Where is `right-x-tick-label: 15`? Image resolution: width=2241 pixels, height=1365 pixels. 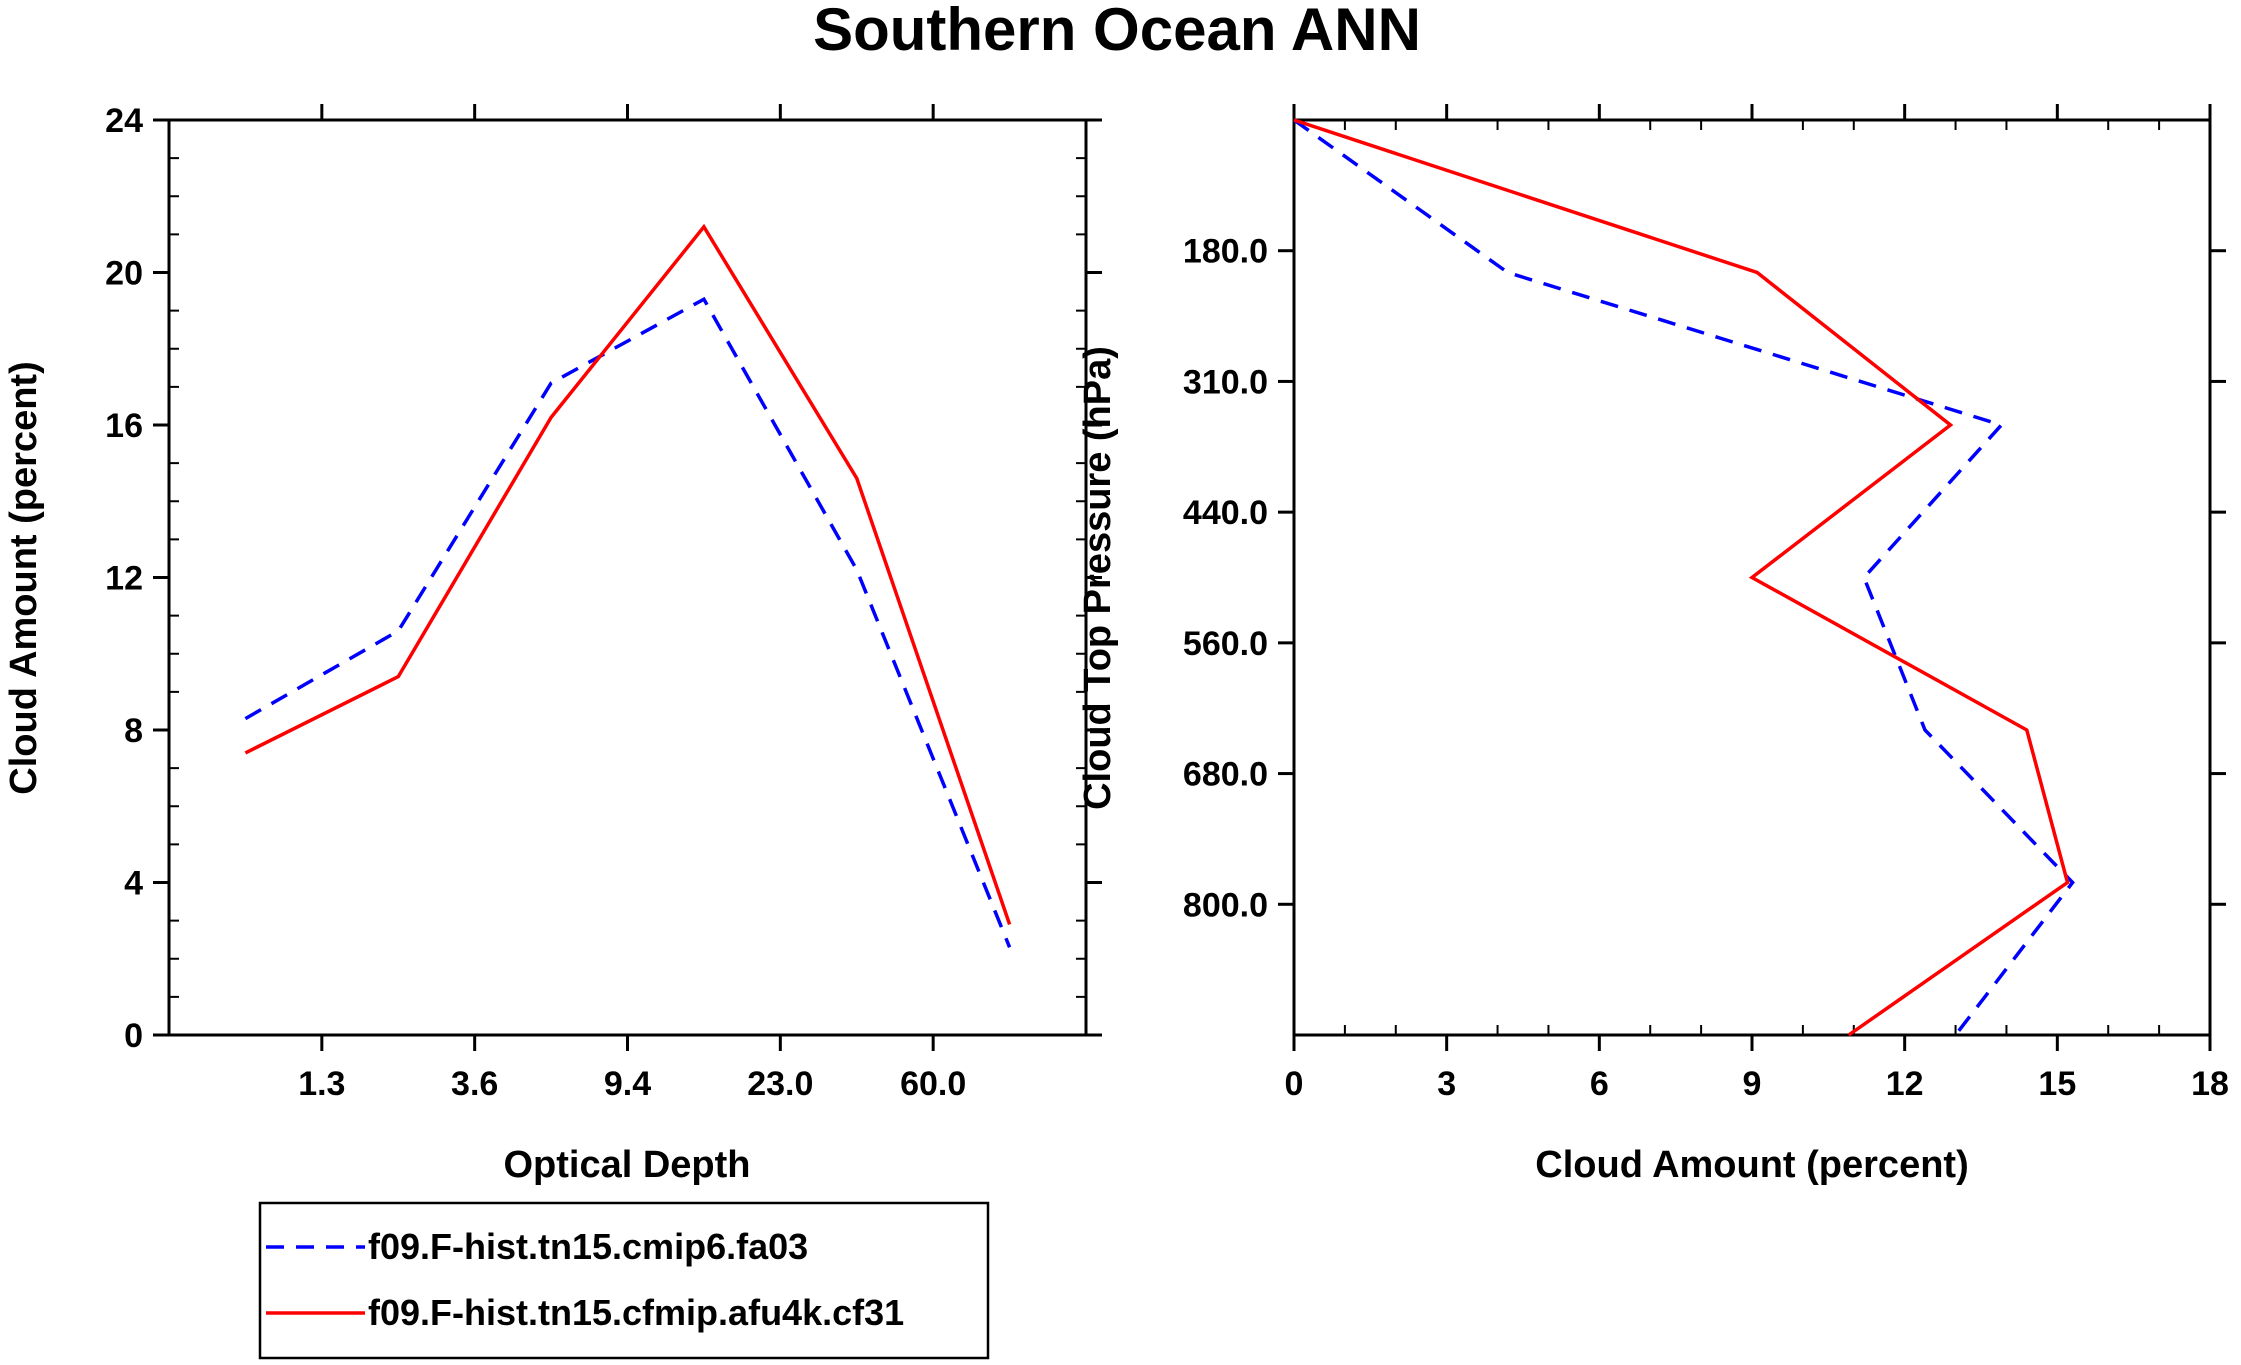 right-x-tick-label: 15 is located at coordinates (2057, 1084).